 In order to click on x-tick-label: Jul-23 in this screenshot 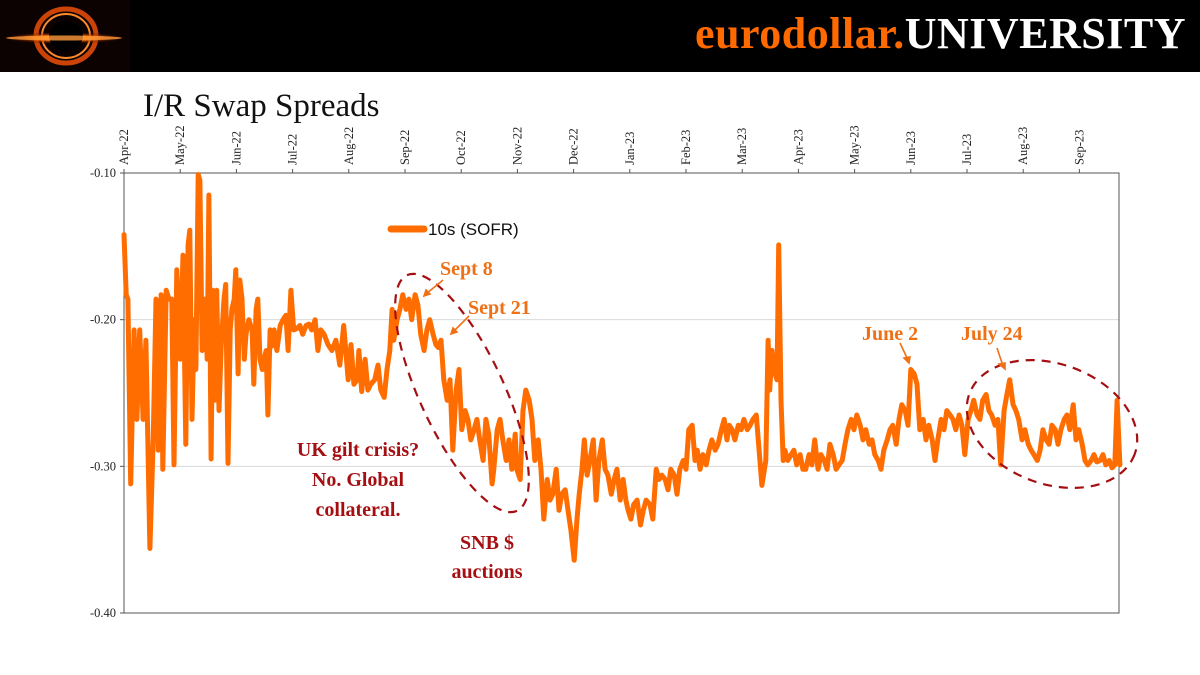, I will do `click(967, 149)`.